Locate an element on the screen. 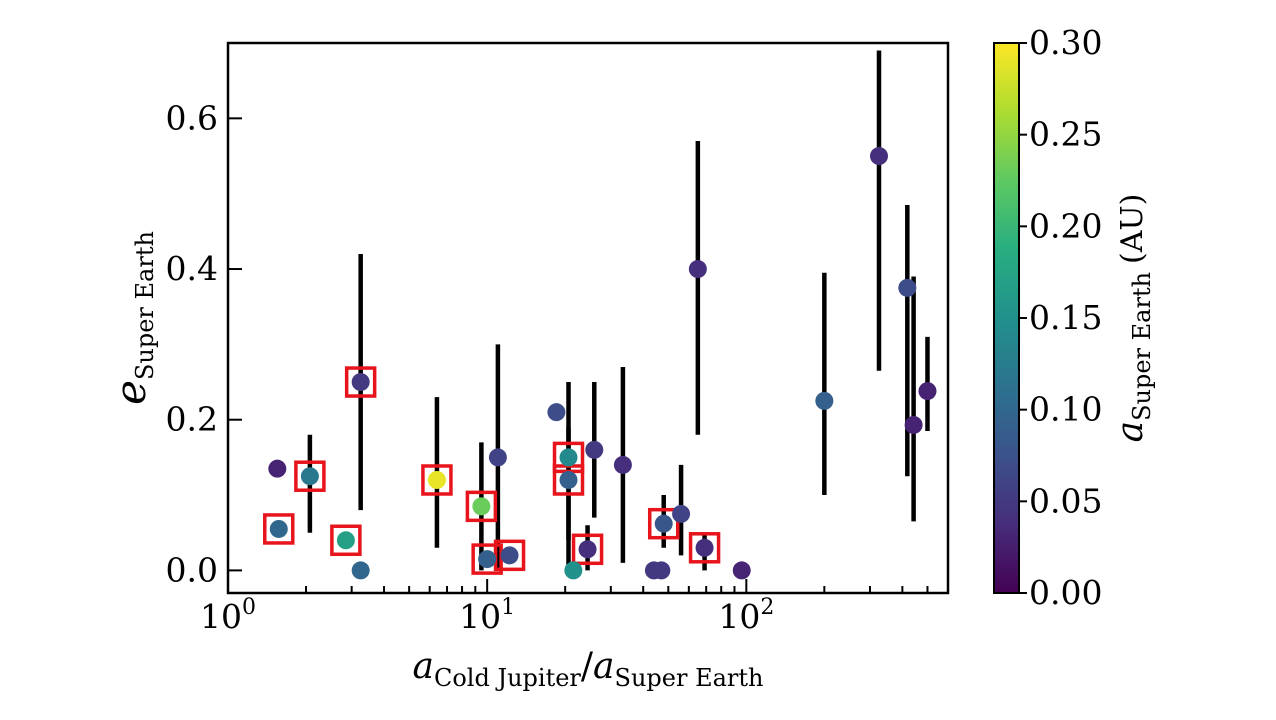  colorbar-tick-label: 0.05 is located at coordinates (1065, 500).